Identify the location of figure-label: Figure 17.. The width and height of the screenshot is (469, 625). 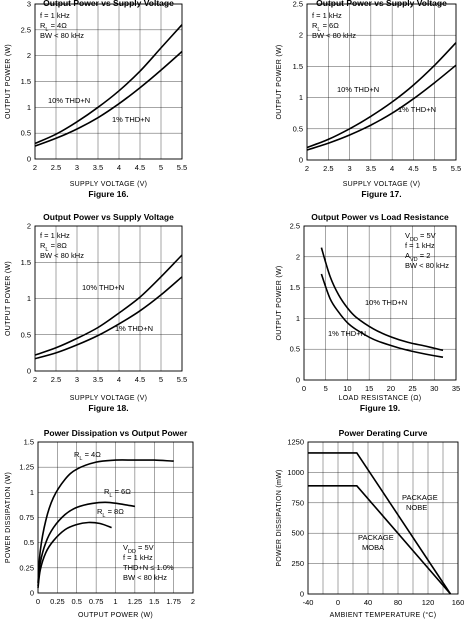
(381, 194).